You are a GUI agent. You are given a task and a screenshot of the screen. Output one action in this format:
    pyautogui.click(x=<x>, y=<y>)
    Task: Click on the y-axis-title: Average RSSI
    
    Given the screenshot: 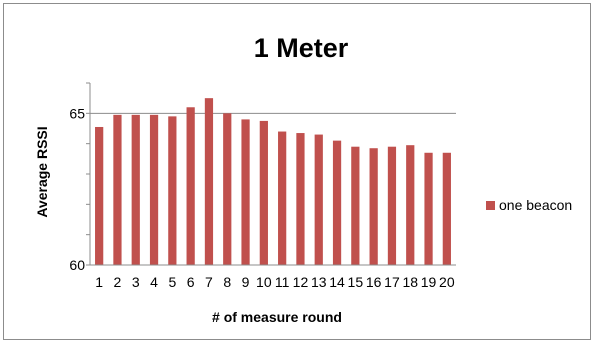 What is the action you would take?
    pyautogui.click(x=42, y=171)
    